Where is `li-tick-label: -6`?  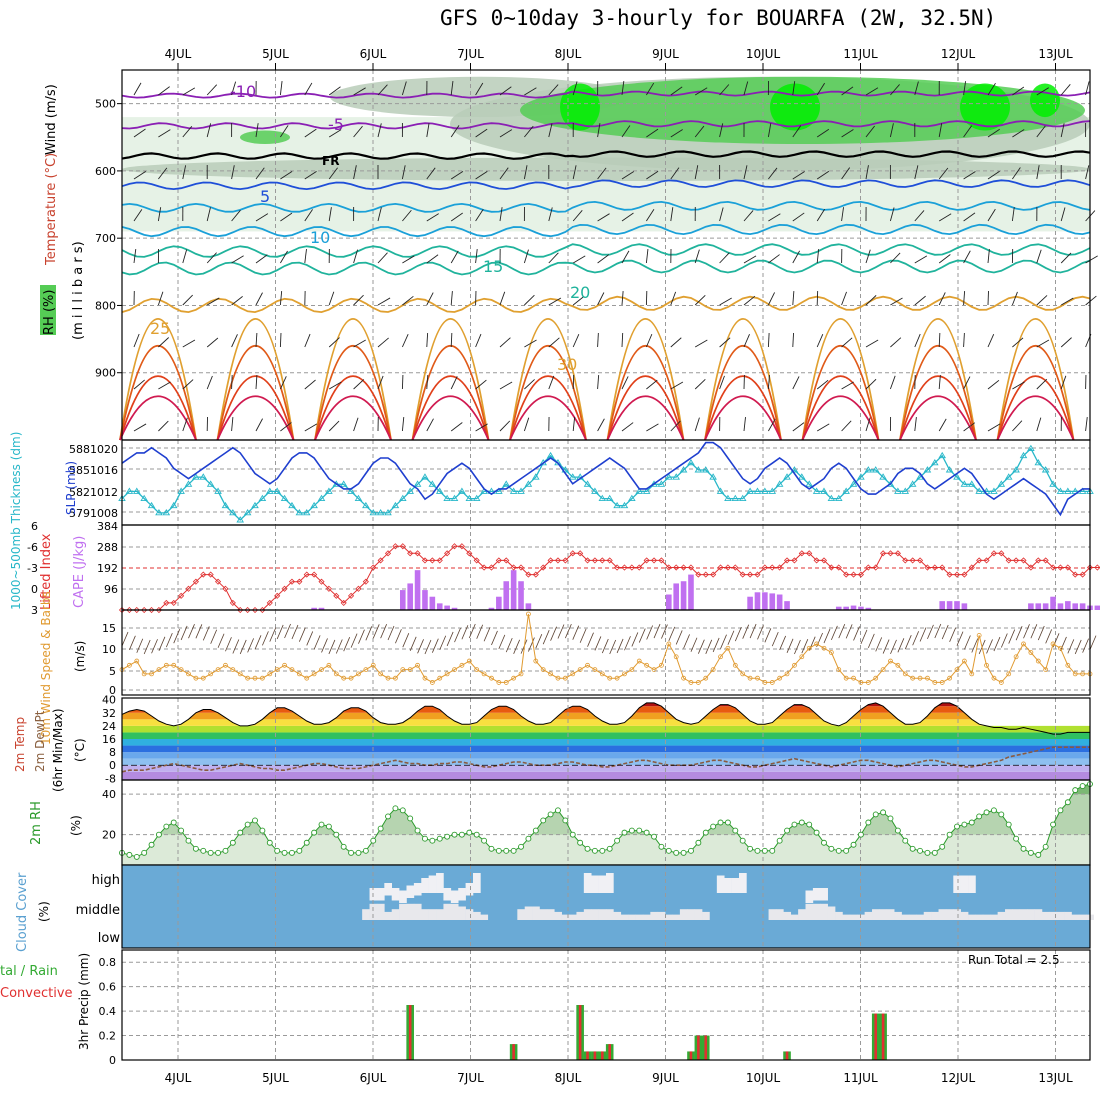 li-tick-label: -6 is located at coordinates (32, 547).